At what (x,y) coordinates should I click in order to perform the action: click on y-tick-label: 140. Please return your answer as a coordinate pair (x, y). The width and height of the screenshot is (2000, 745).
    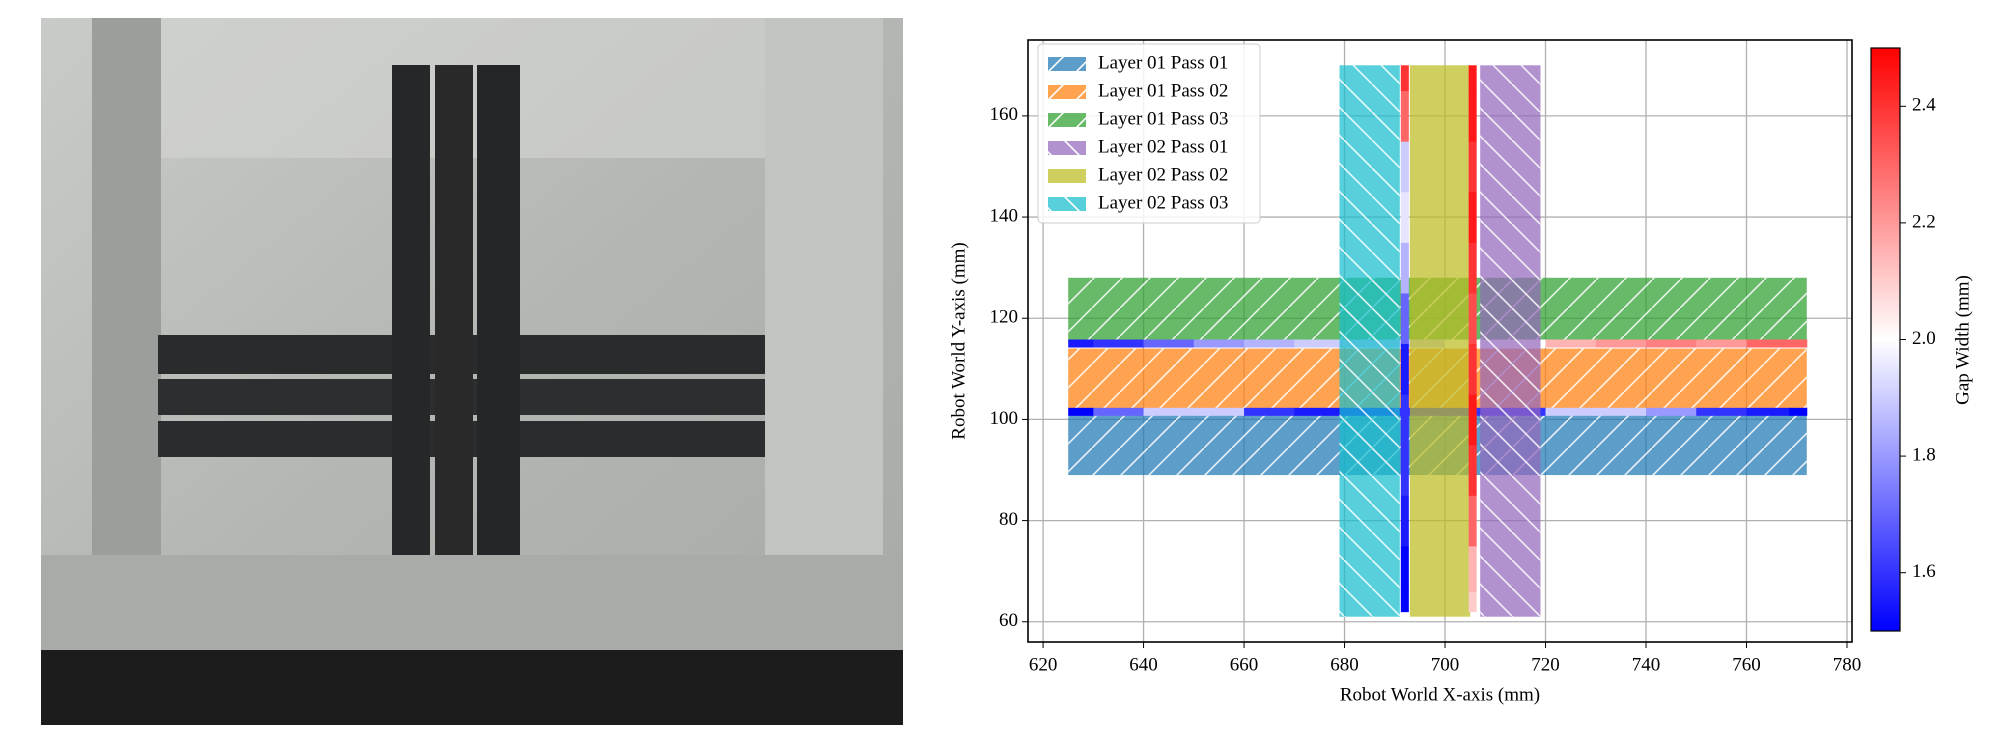
    Looking at the image, I should click on (1004, 215).